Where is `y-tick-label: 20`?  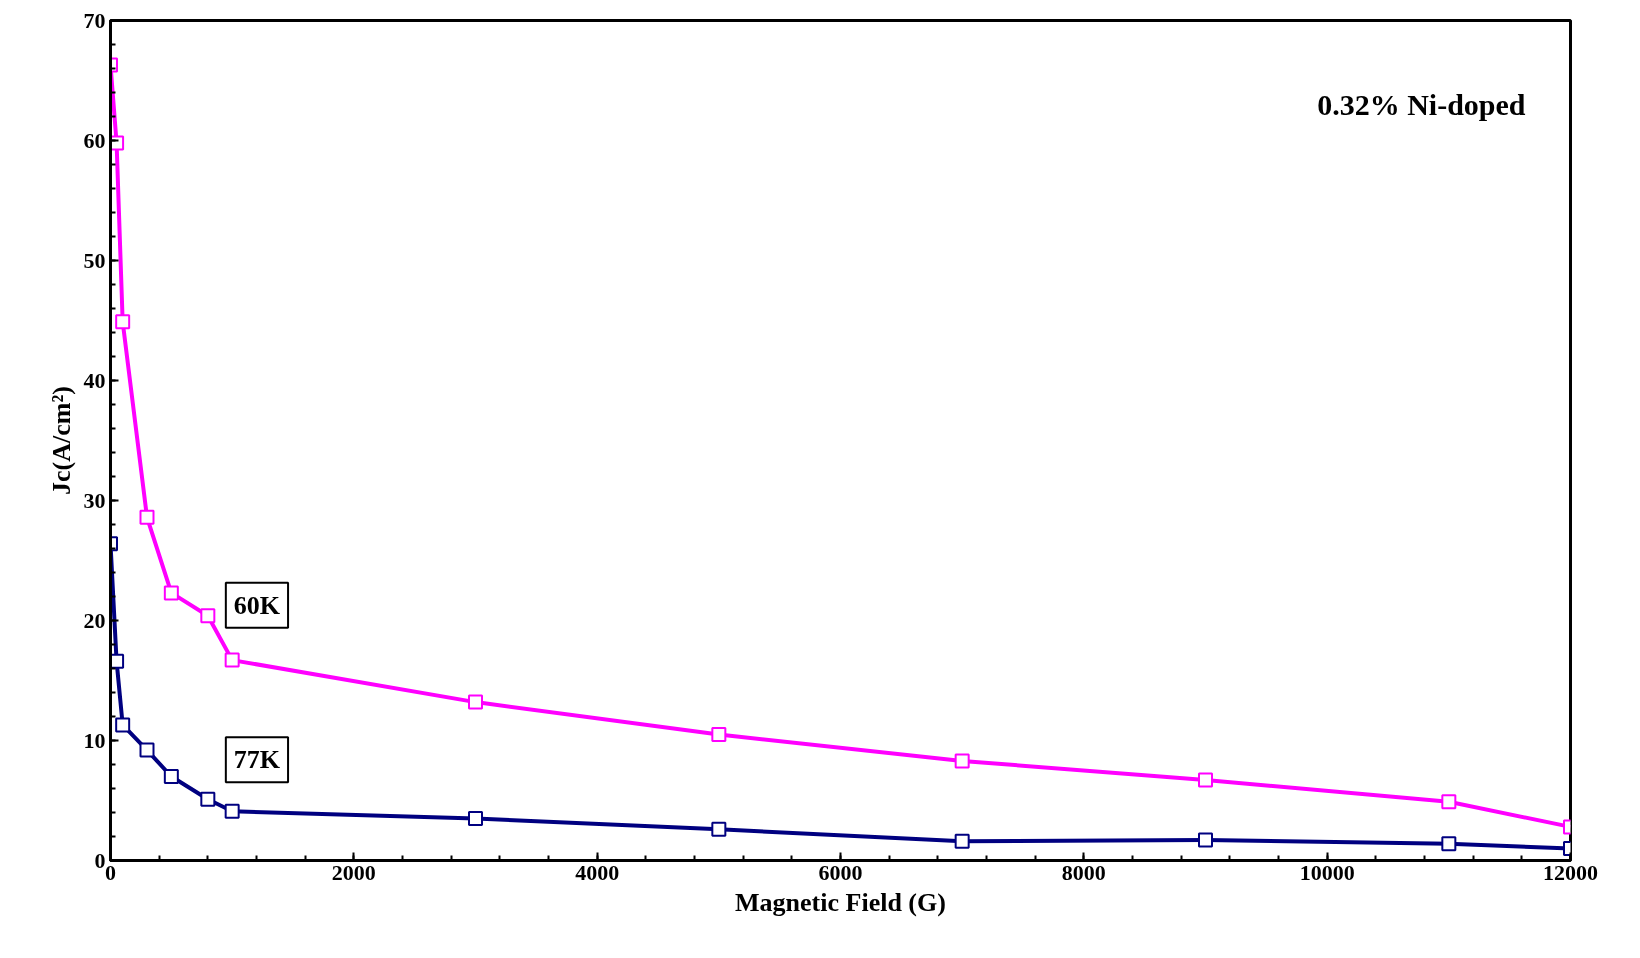
y-tick-label: 20 is located at coordinates (94, 620).